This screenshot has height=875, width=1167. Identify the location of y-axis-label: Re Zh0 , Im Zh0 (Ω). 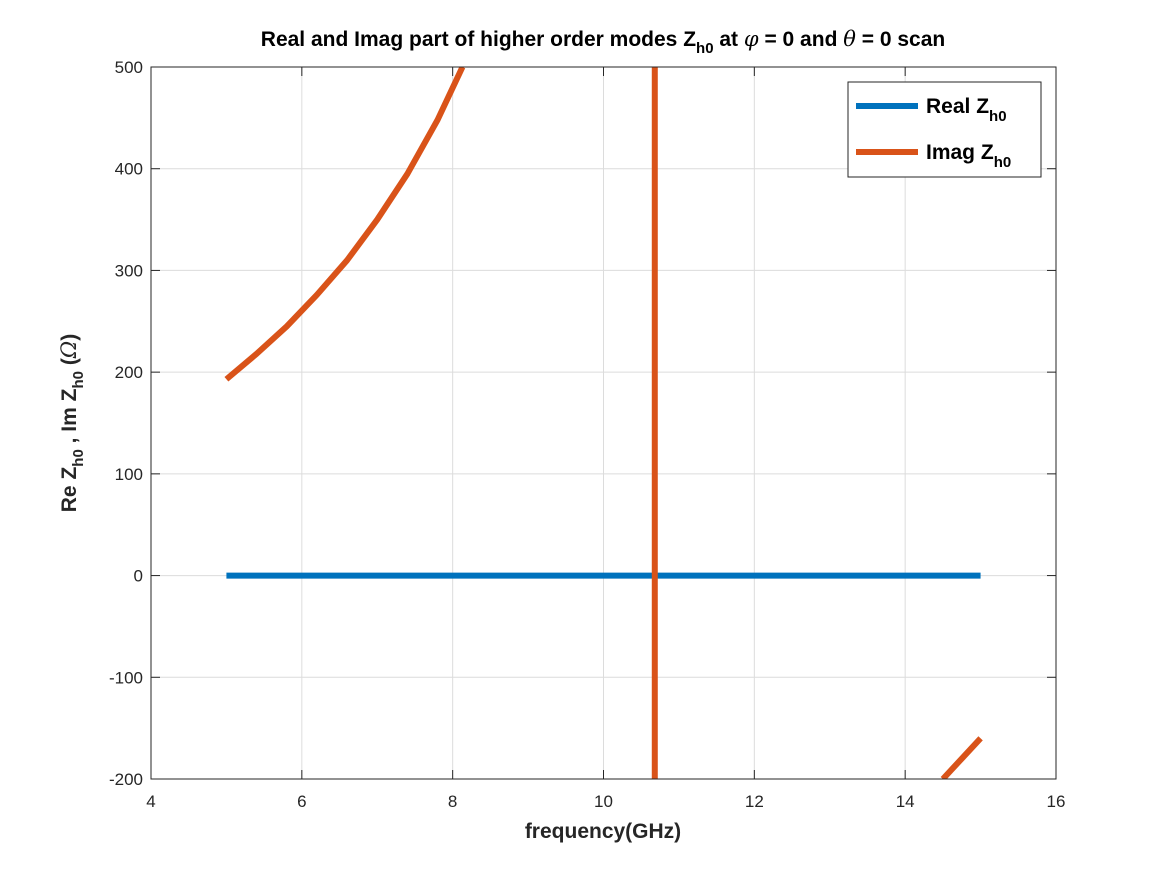
(72, 423).